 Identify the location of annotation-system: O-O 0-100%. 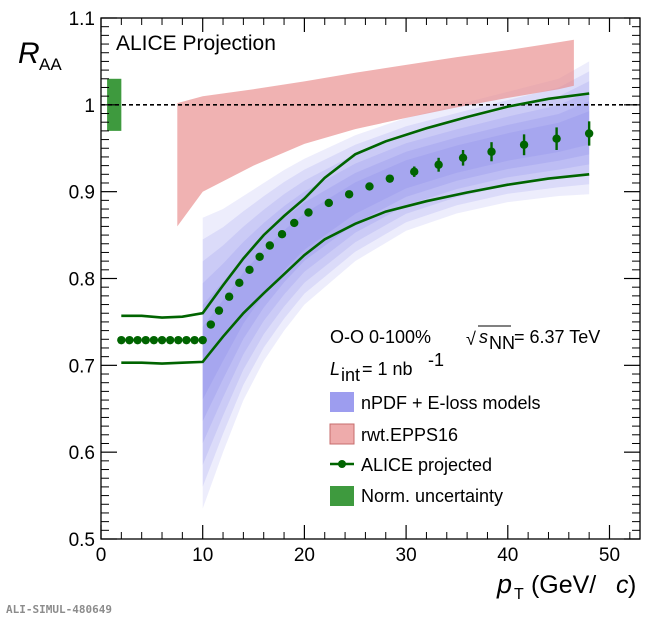
(380, 337).